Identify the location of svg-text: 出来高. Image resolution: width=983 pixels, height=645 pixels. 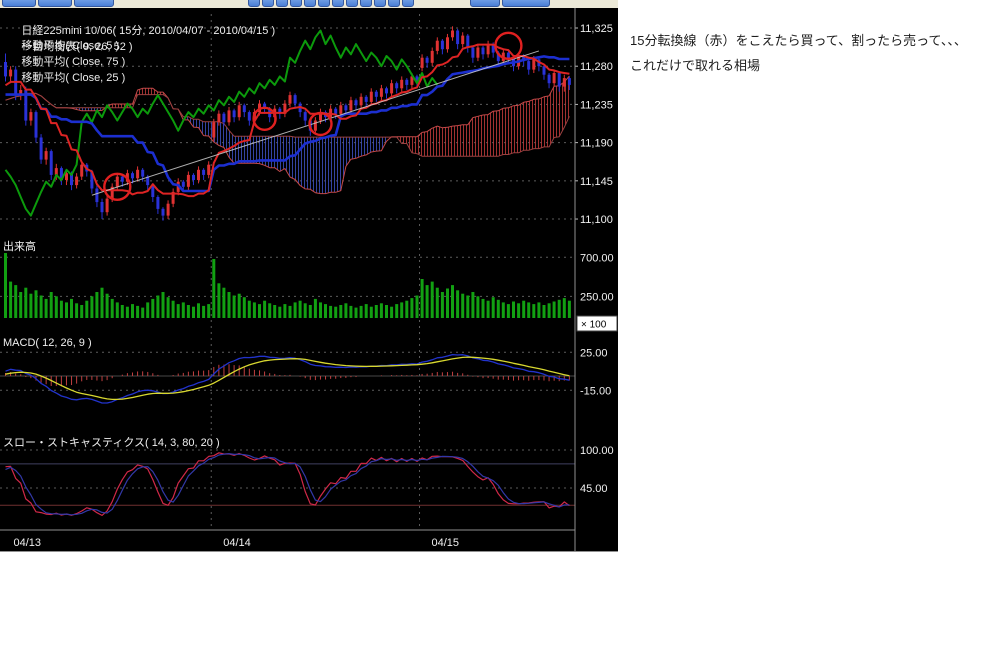
(19, 246).